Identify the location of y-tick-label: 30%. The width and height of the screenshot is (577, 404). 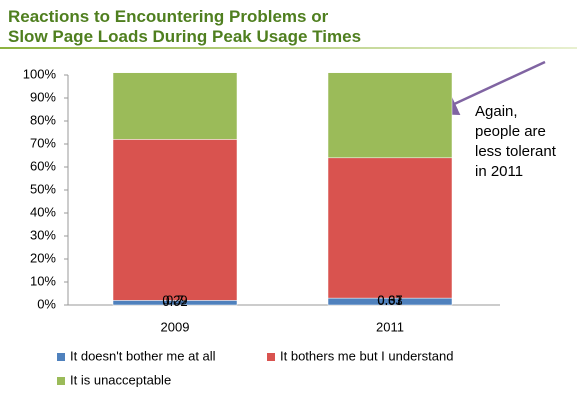
(43, 234).